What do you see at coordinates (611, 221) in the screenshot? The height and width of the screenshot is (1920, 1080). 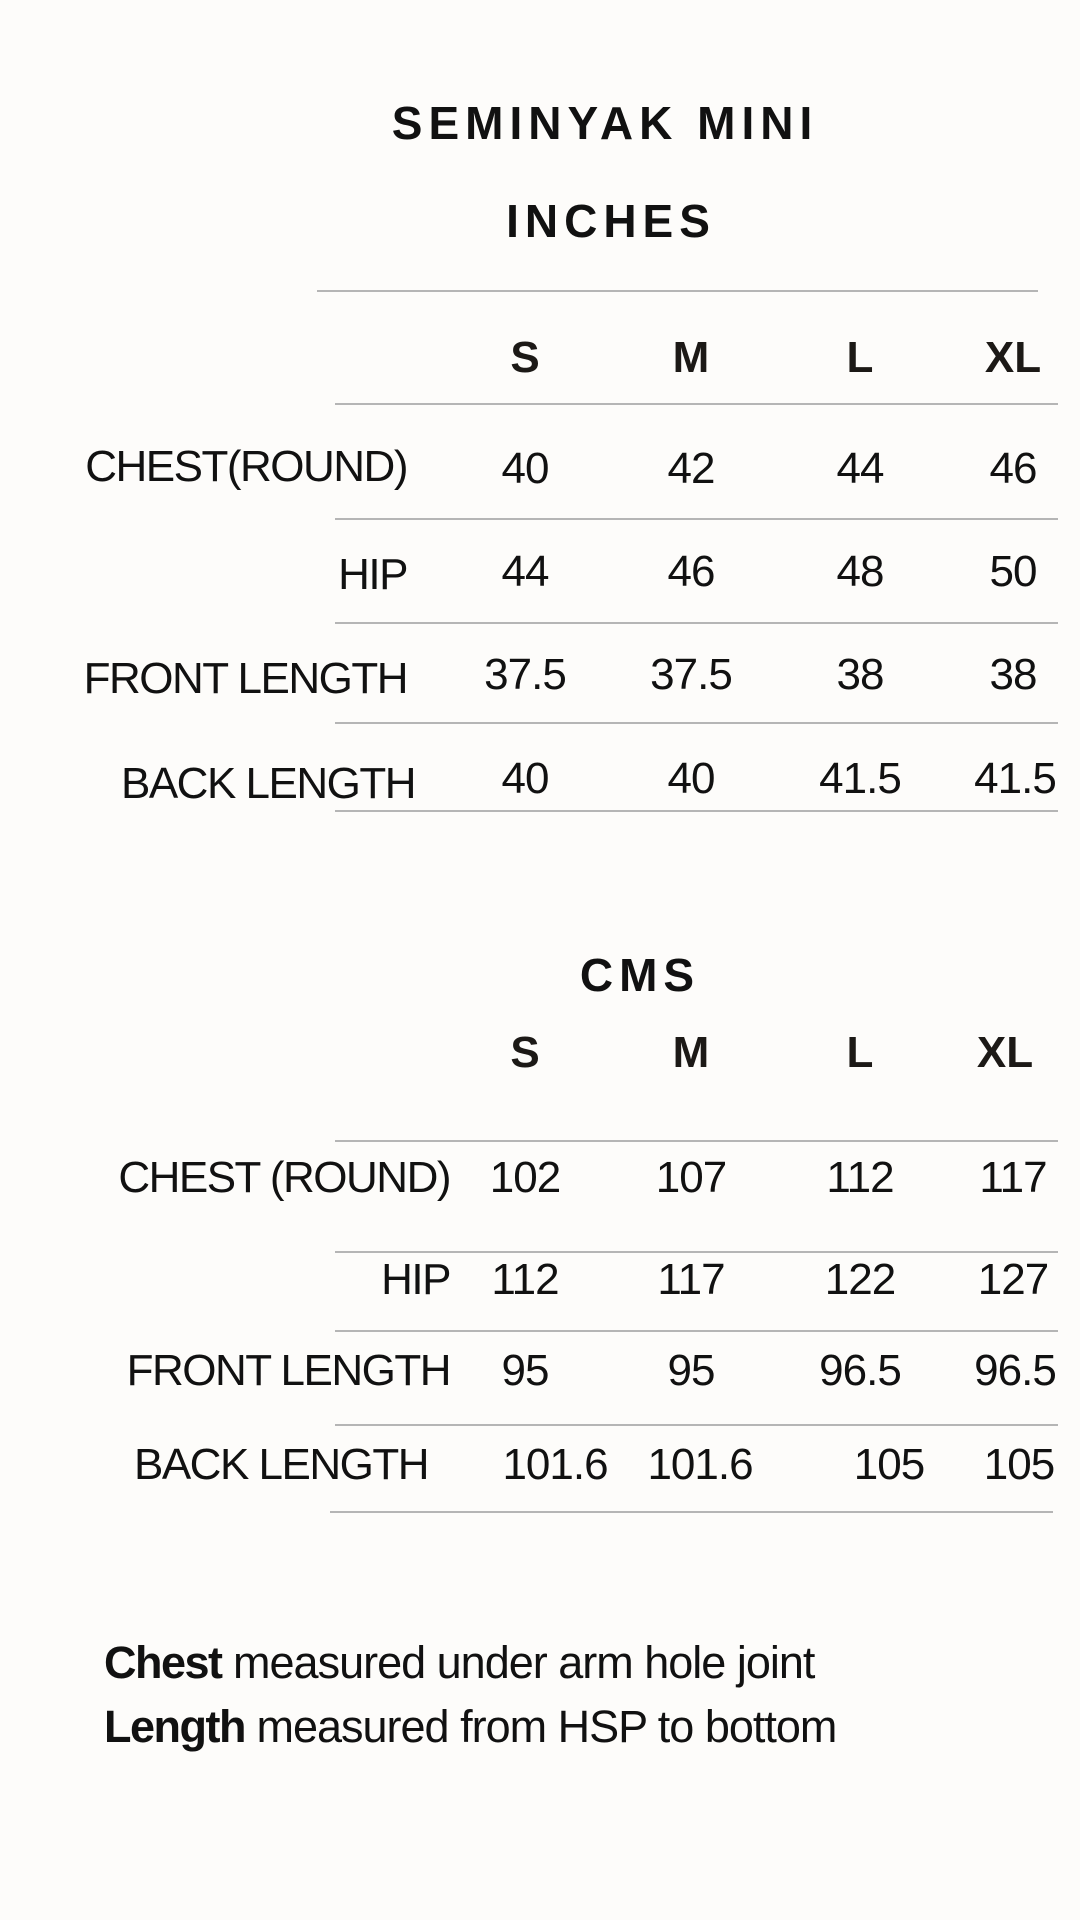 I see `inches-heading: INCHES` at bounding box center [611, 221].